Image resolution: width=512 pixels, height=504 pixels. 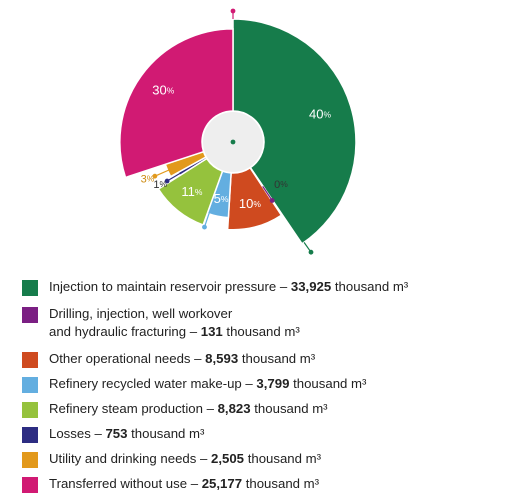 I want to click on leader-line-drilling, so click(x=267, y=193).